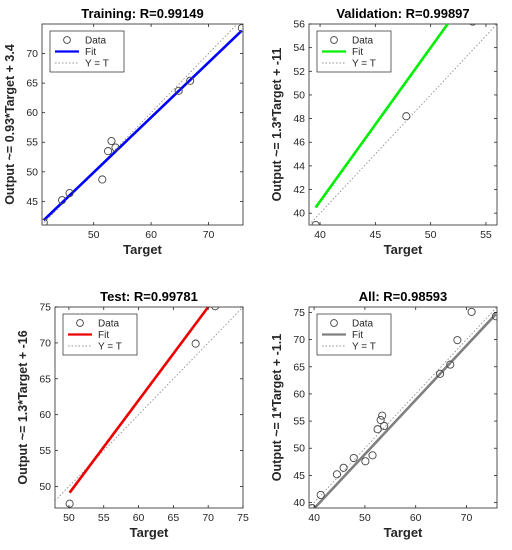  Describe the element at coordinates (299, 394) in the screenshot. I see `all-y-tick-label: 60` at that location.